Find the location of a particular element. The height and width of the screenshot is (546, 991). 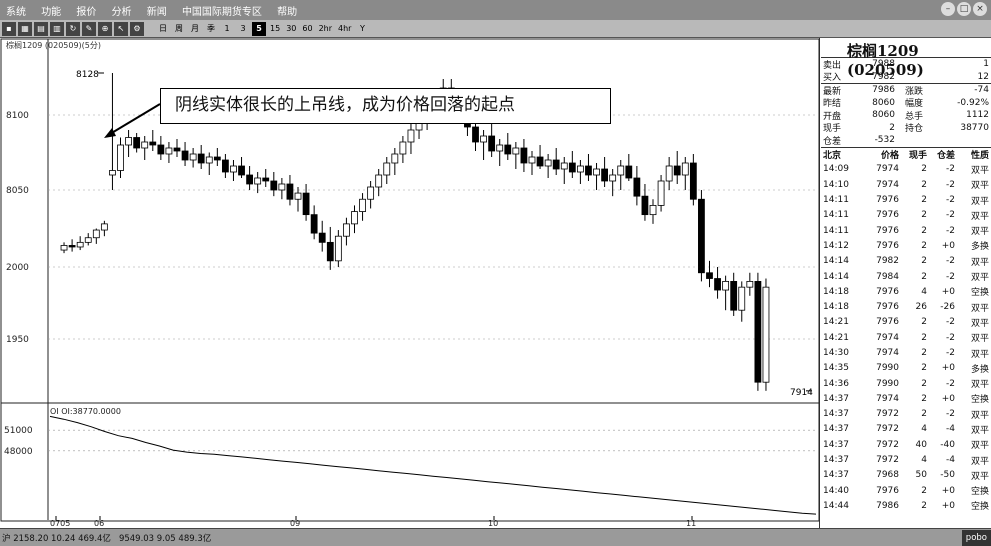

ask-price: 7988 is located at coordinates (883, 64).